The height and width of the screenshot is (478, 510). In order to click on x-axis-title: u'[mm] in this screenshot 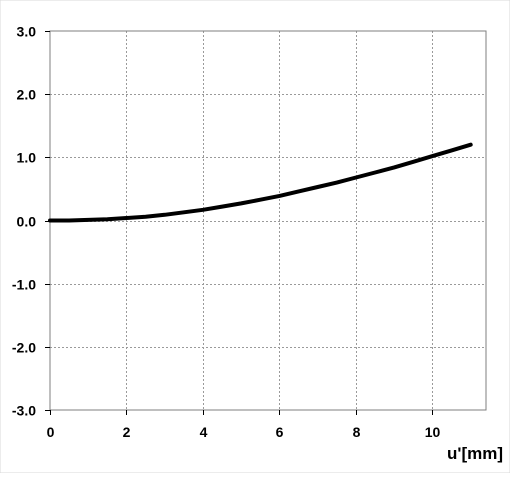, I will do `click(475, 453)`.